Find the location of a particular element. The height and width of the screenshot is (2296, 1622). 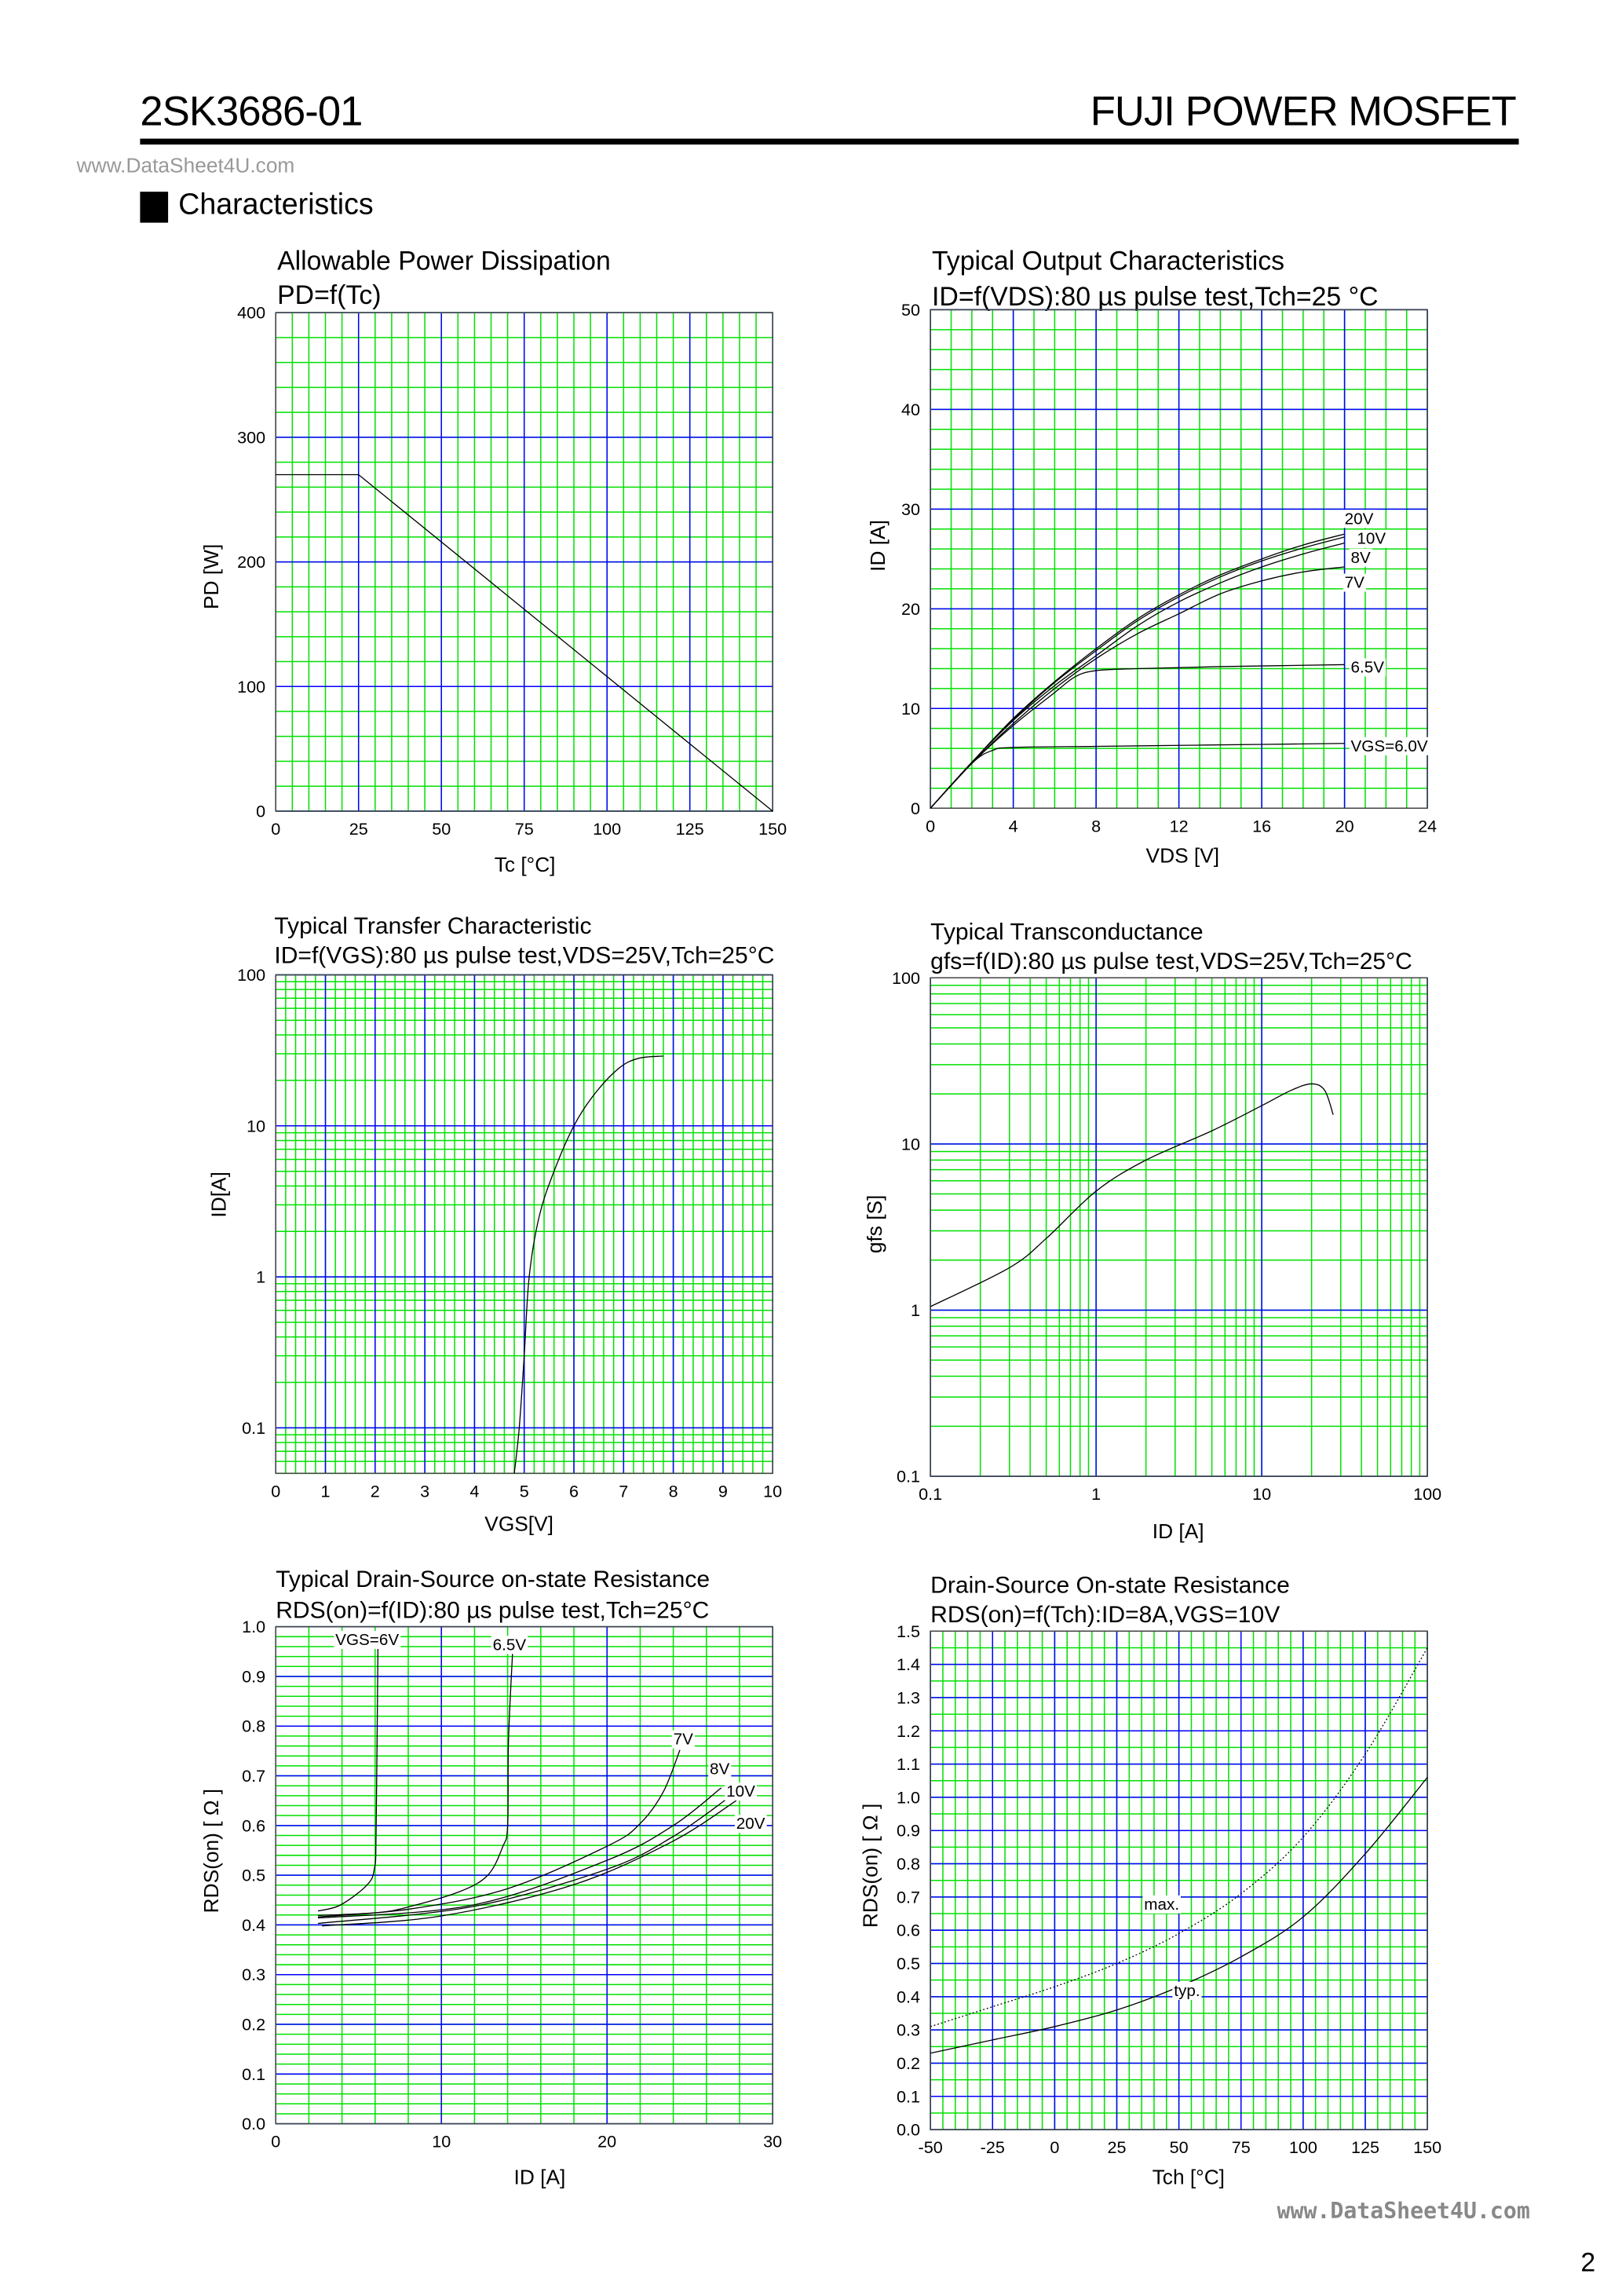

transconductance-chart: 0.1 1 10 100 0.1 1 10 100 is located at coordinates (1166, 1236).